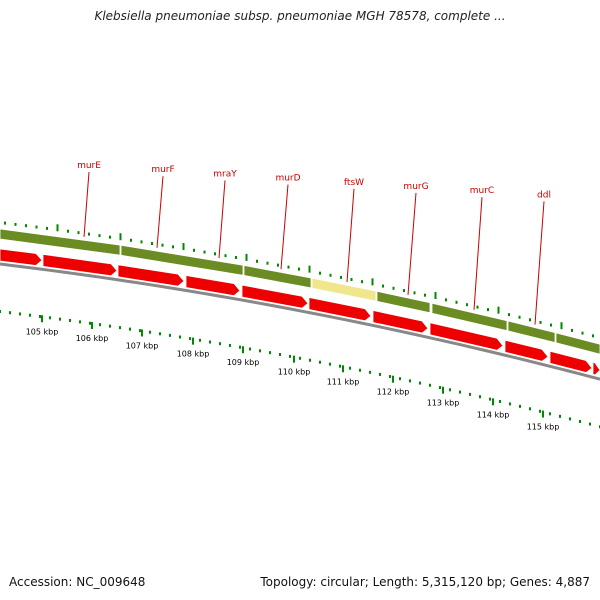 This screenshot has width=600, height=600. Describe the element at coordinates (225, 174) in the screenshot. I see `gene-label: mraY` at that location.